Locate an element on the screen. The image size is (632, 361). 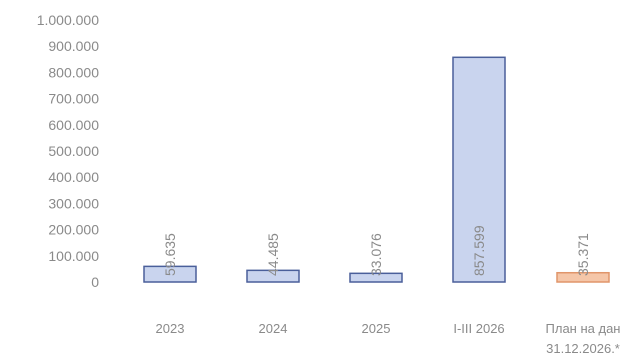
y-tick-label: 300.000 is located at coordinates (73, 203).